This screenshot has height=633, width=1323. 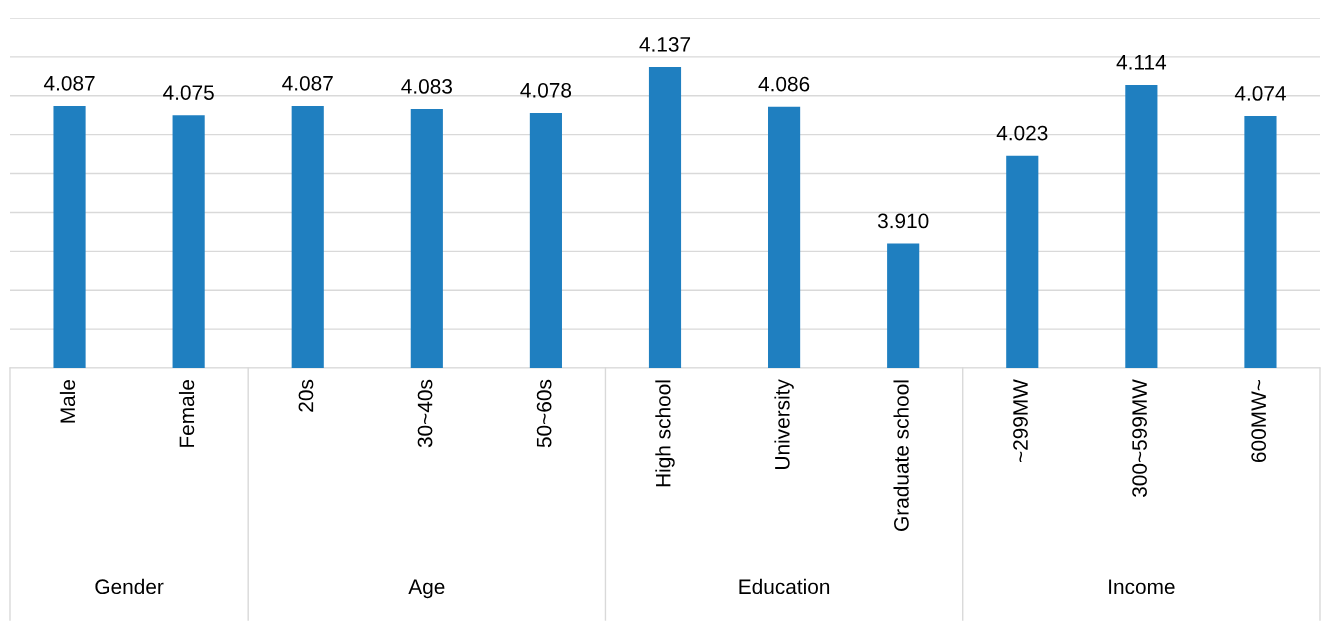 What do you see at coordinates (426, 86) in the screenshot?
I see `data-label: 4.083` at bounding box center [426, 86].